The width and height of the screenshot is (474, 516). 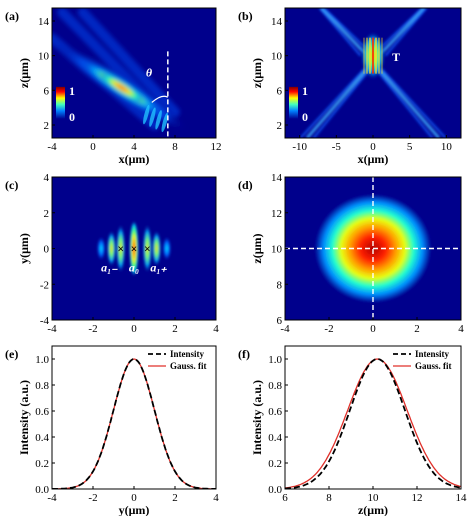 What do you see at coordinates (11, 354) in the screenshot?
I see `panel-label: (e)` at bounding box center [11, 354].